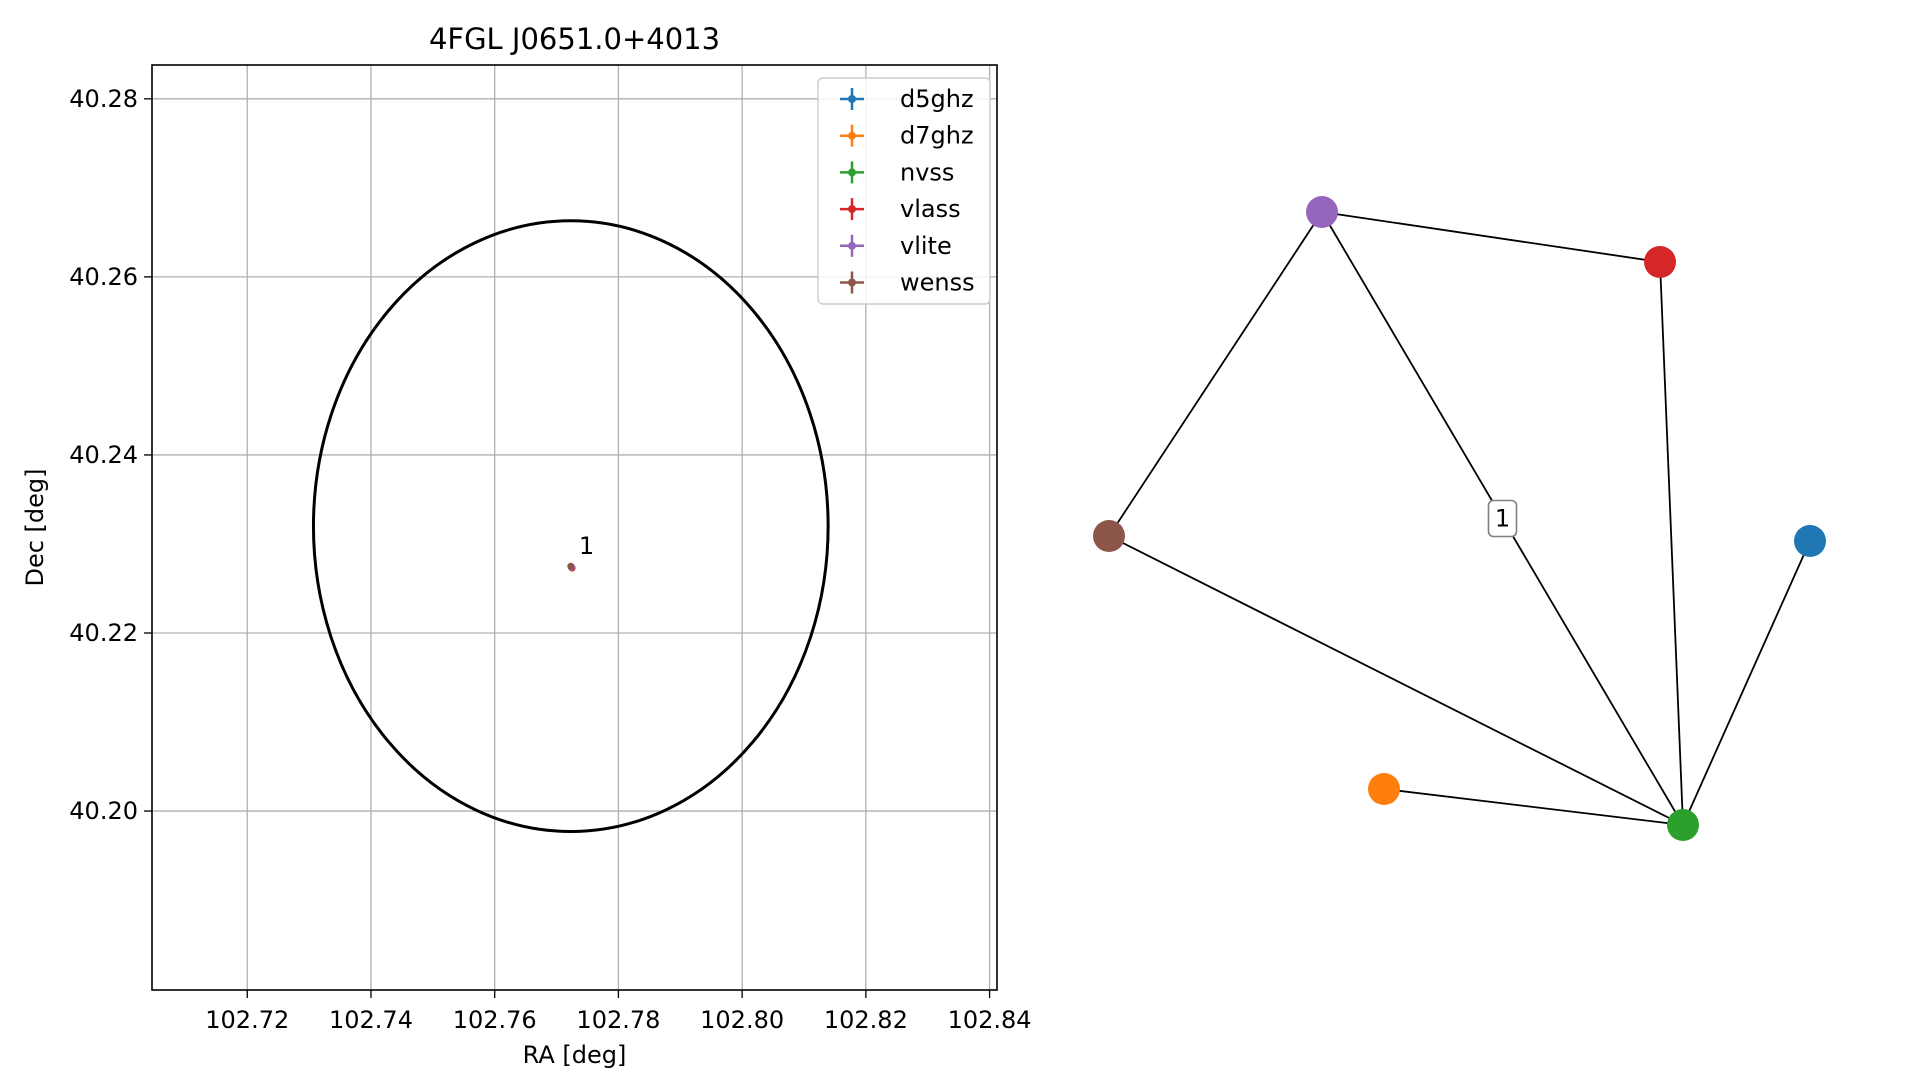  Describe the element at coordinates (1491, 237) in the screenshot. I see `edge-vlite-vlass` at that location.